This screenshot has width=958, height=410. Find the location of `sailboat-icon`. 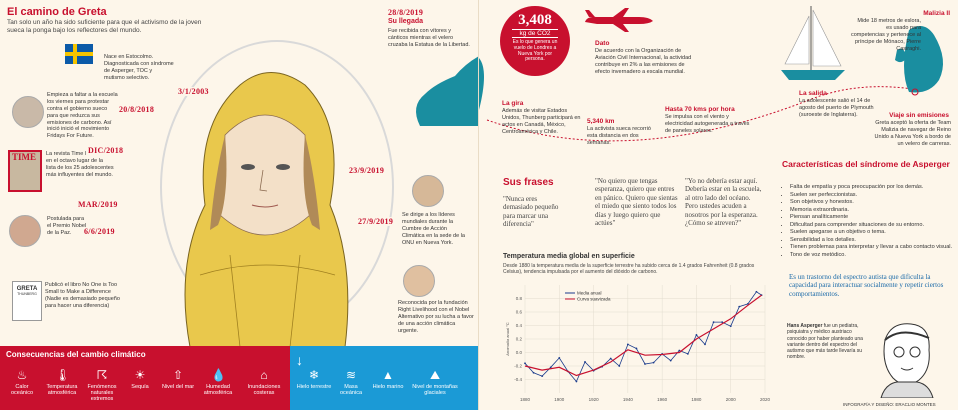

sailboat-icon is located at coordinates (813, 43).